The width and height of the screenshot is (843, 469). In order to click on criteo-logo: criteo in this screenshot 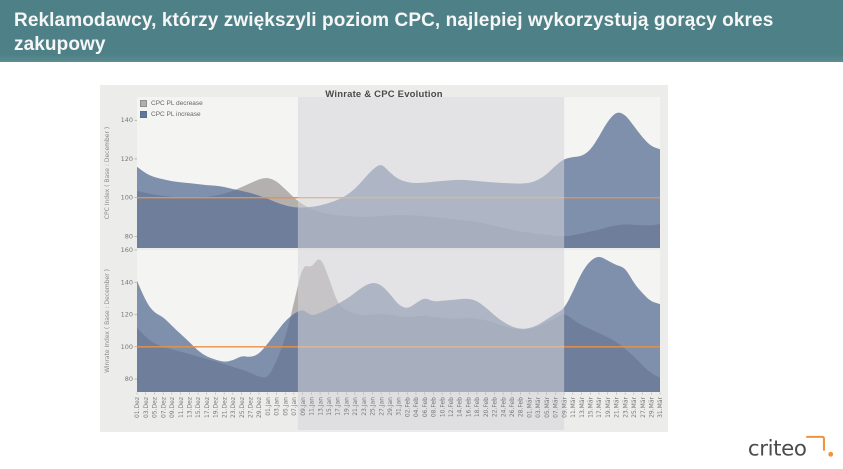, I will do `click(791, 448)`.